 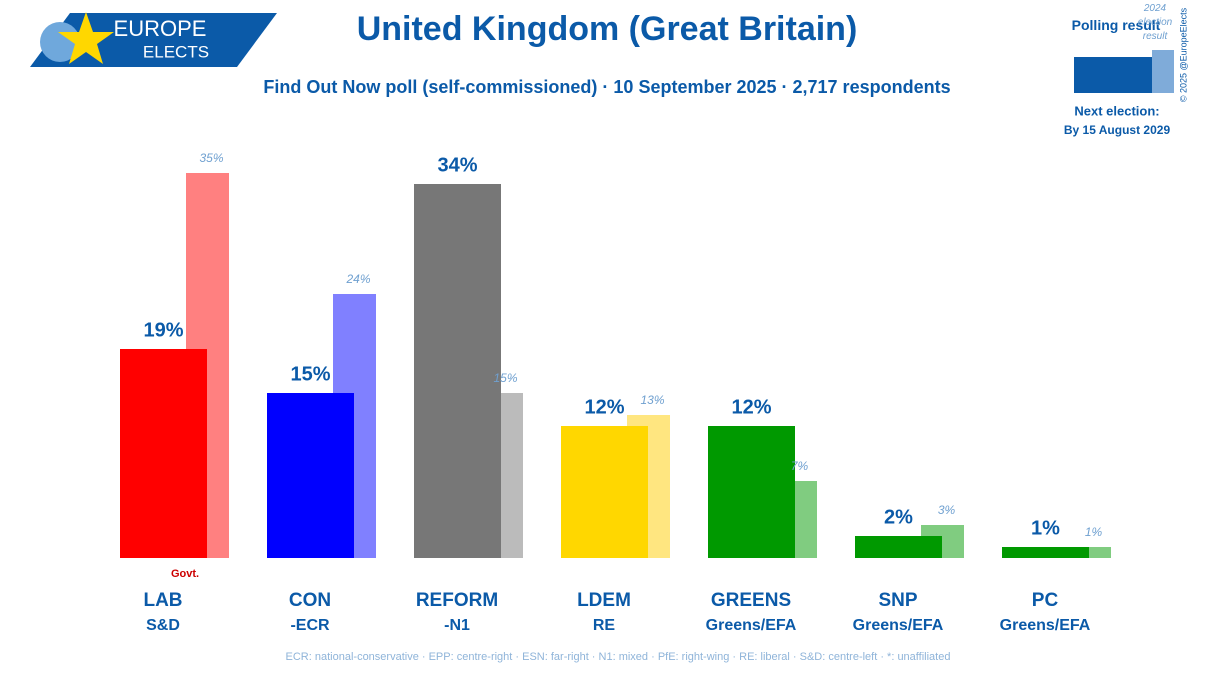 I want to click on value-label: 2%, so click(x=898, y=517).